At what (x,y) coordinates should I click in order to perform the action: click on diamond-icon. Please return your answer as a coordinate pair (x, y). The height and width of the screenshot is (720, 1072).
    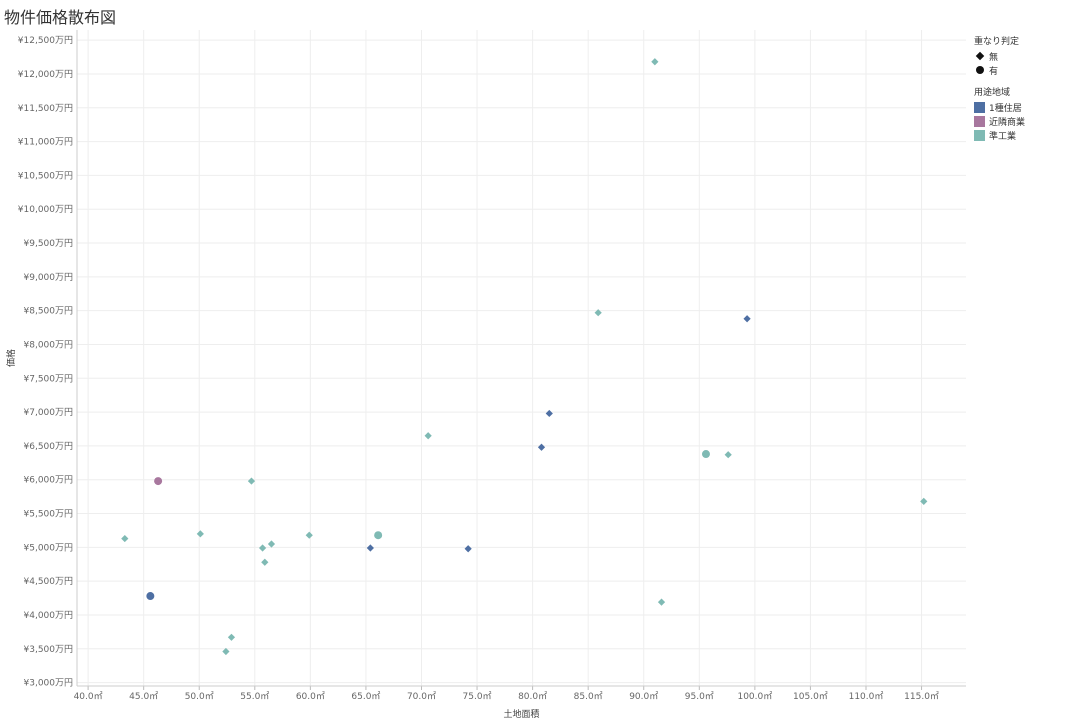
    Looking at the image, I should click on (980, 56).